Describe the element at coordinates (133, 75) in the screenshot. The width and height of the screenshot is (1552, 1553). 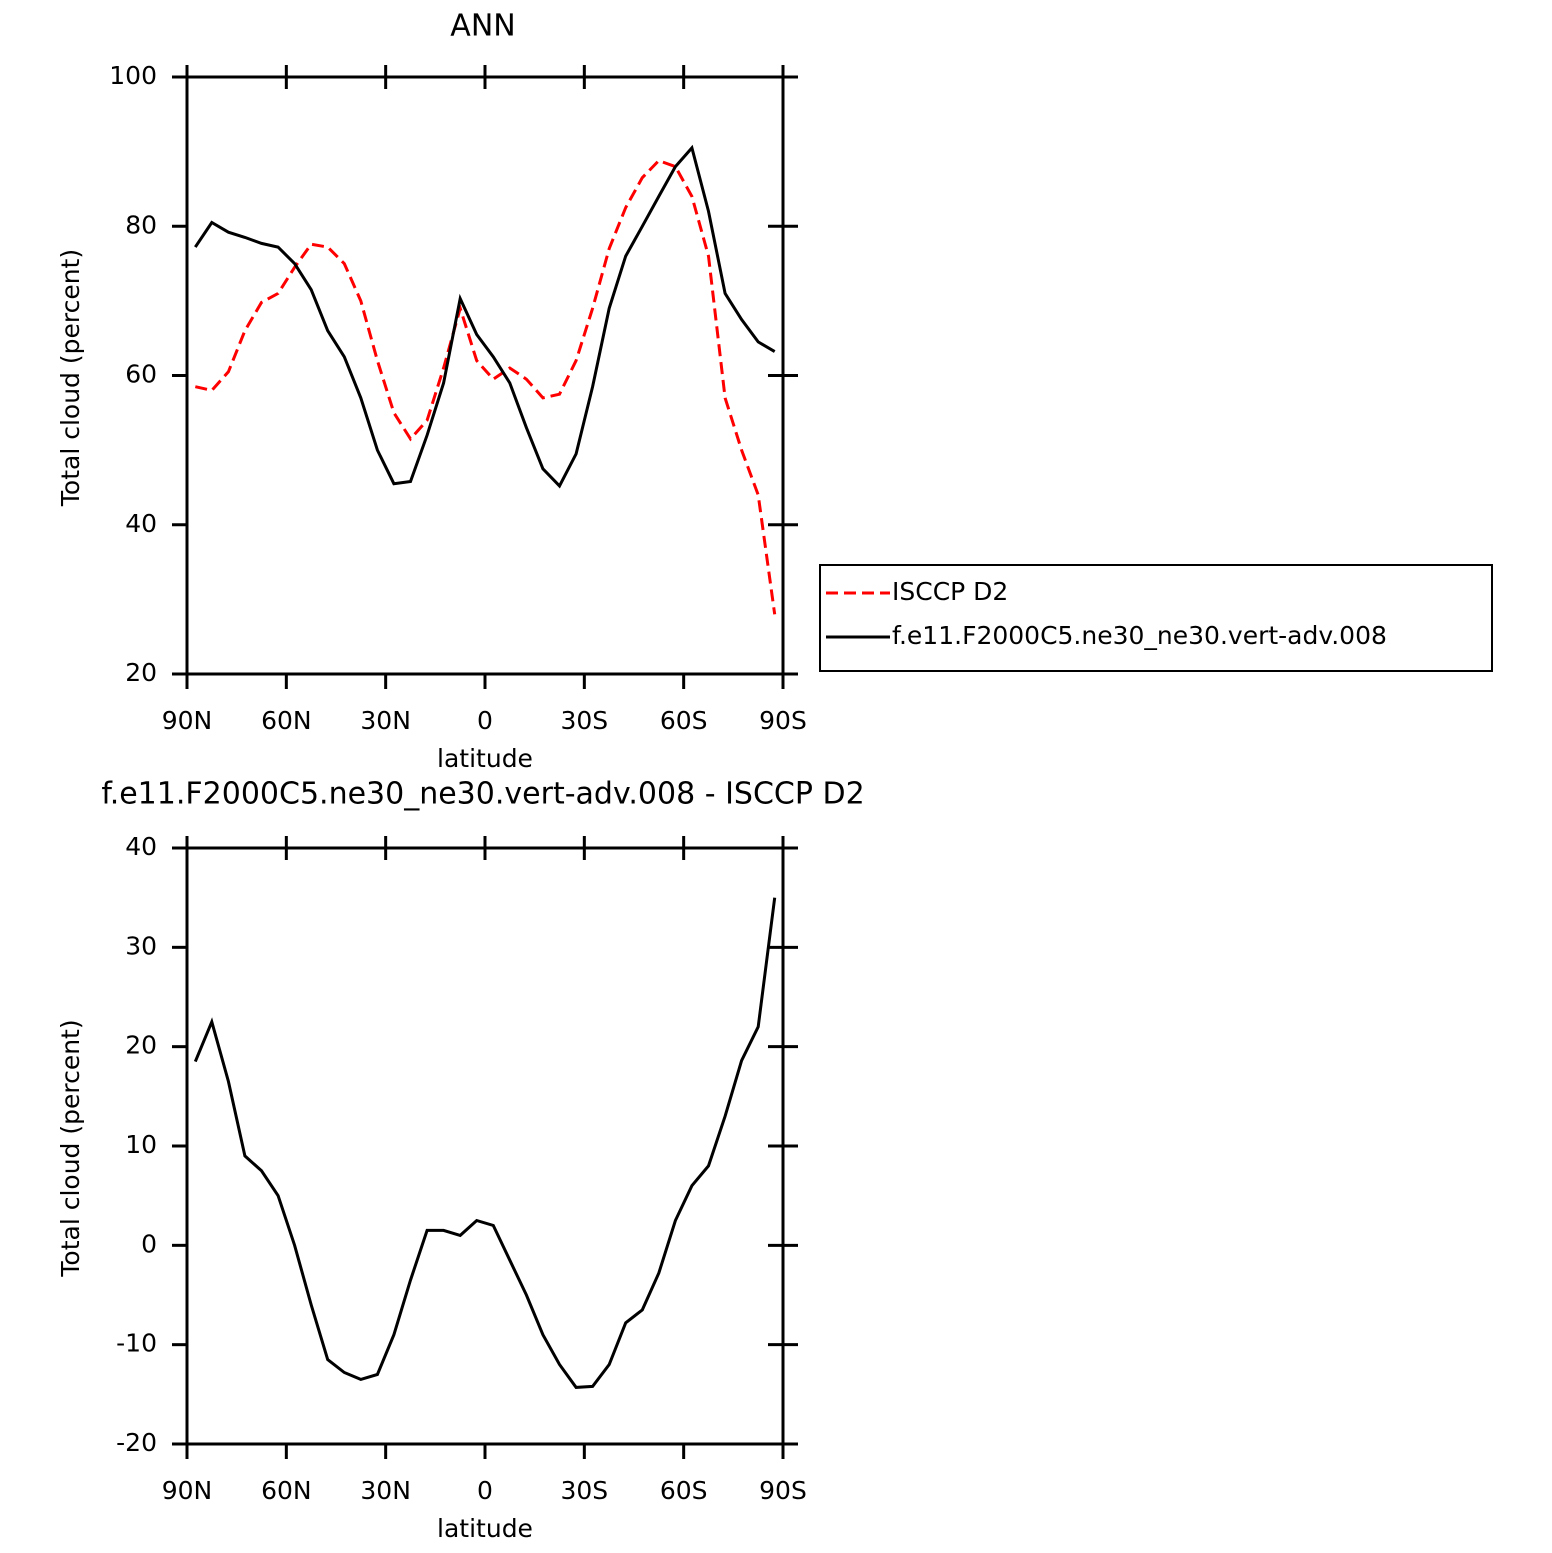
I see `y-tick-label: 100` at that location.